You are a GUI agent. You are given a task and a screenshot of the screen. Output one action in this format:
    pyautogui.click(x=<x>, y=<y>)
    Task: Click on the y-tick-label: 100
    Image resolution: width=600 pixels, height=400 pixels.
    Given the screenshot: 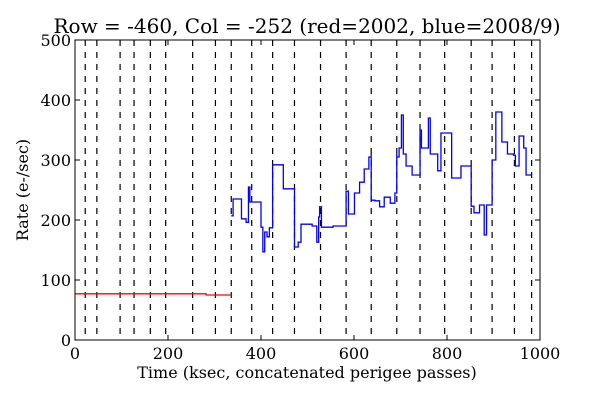 What is the action you would take?
    pyautogui.click(x=55, y=280)
    